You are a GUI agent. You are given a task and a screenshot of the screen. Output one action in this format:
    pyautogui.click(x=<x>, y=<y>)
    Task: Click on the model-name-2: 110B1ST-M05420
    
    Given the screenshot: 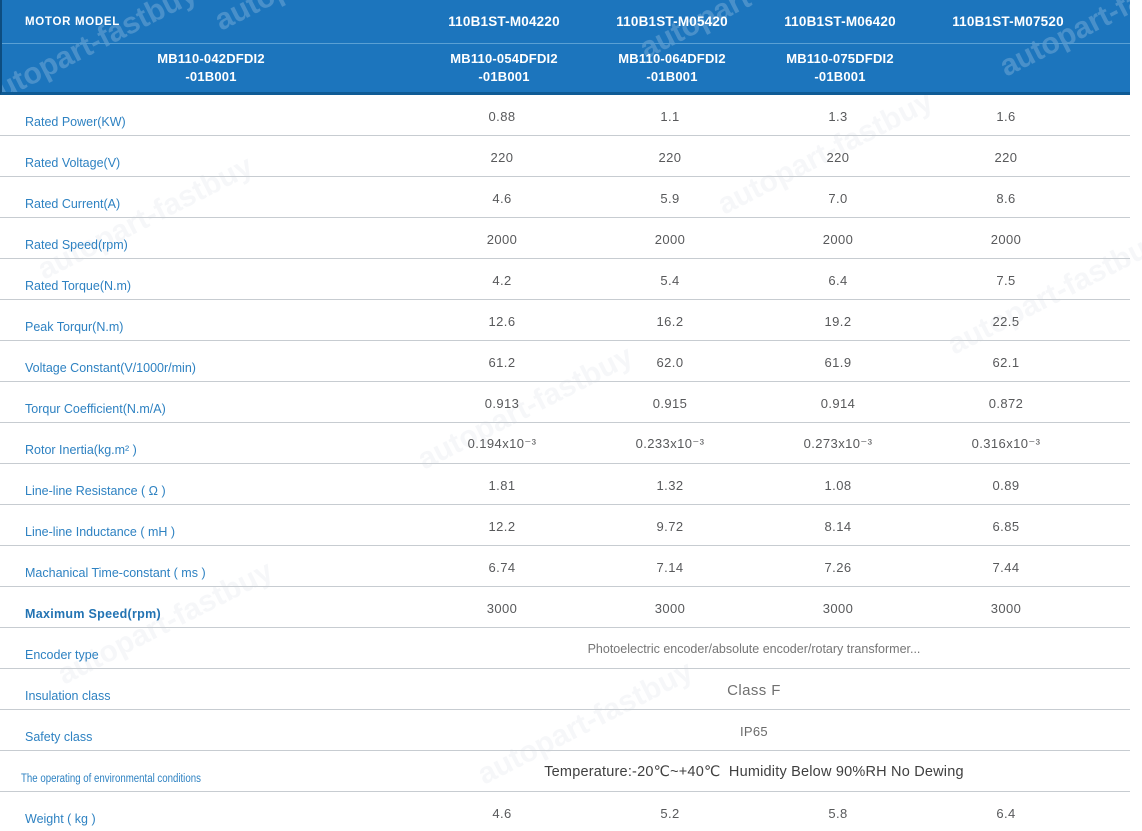 What is the action you would take?
    pyautogui.click(x=672, y=21)
    